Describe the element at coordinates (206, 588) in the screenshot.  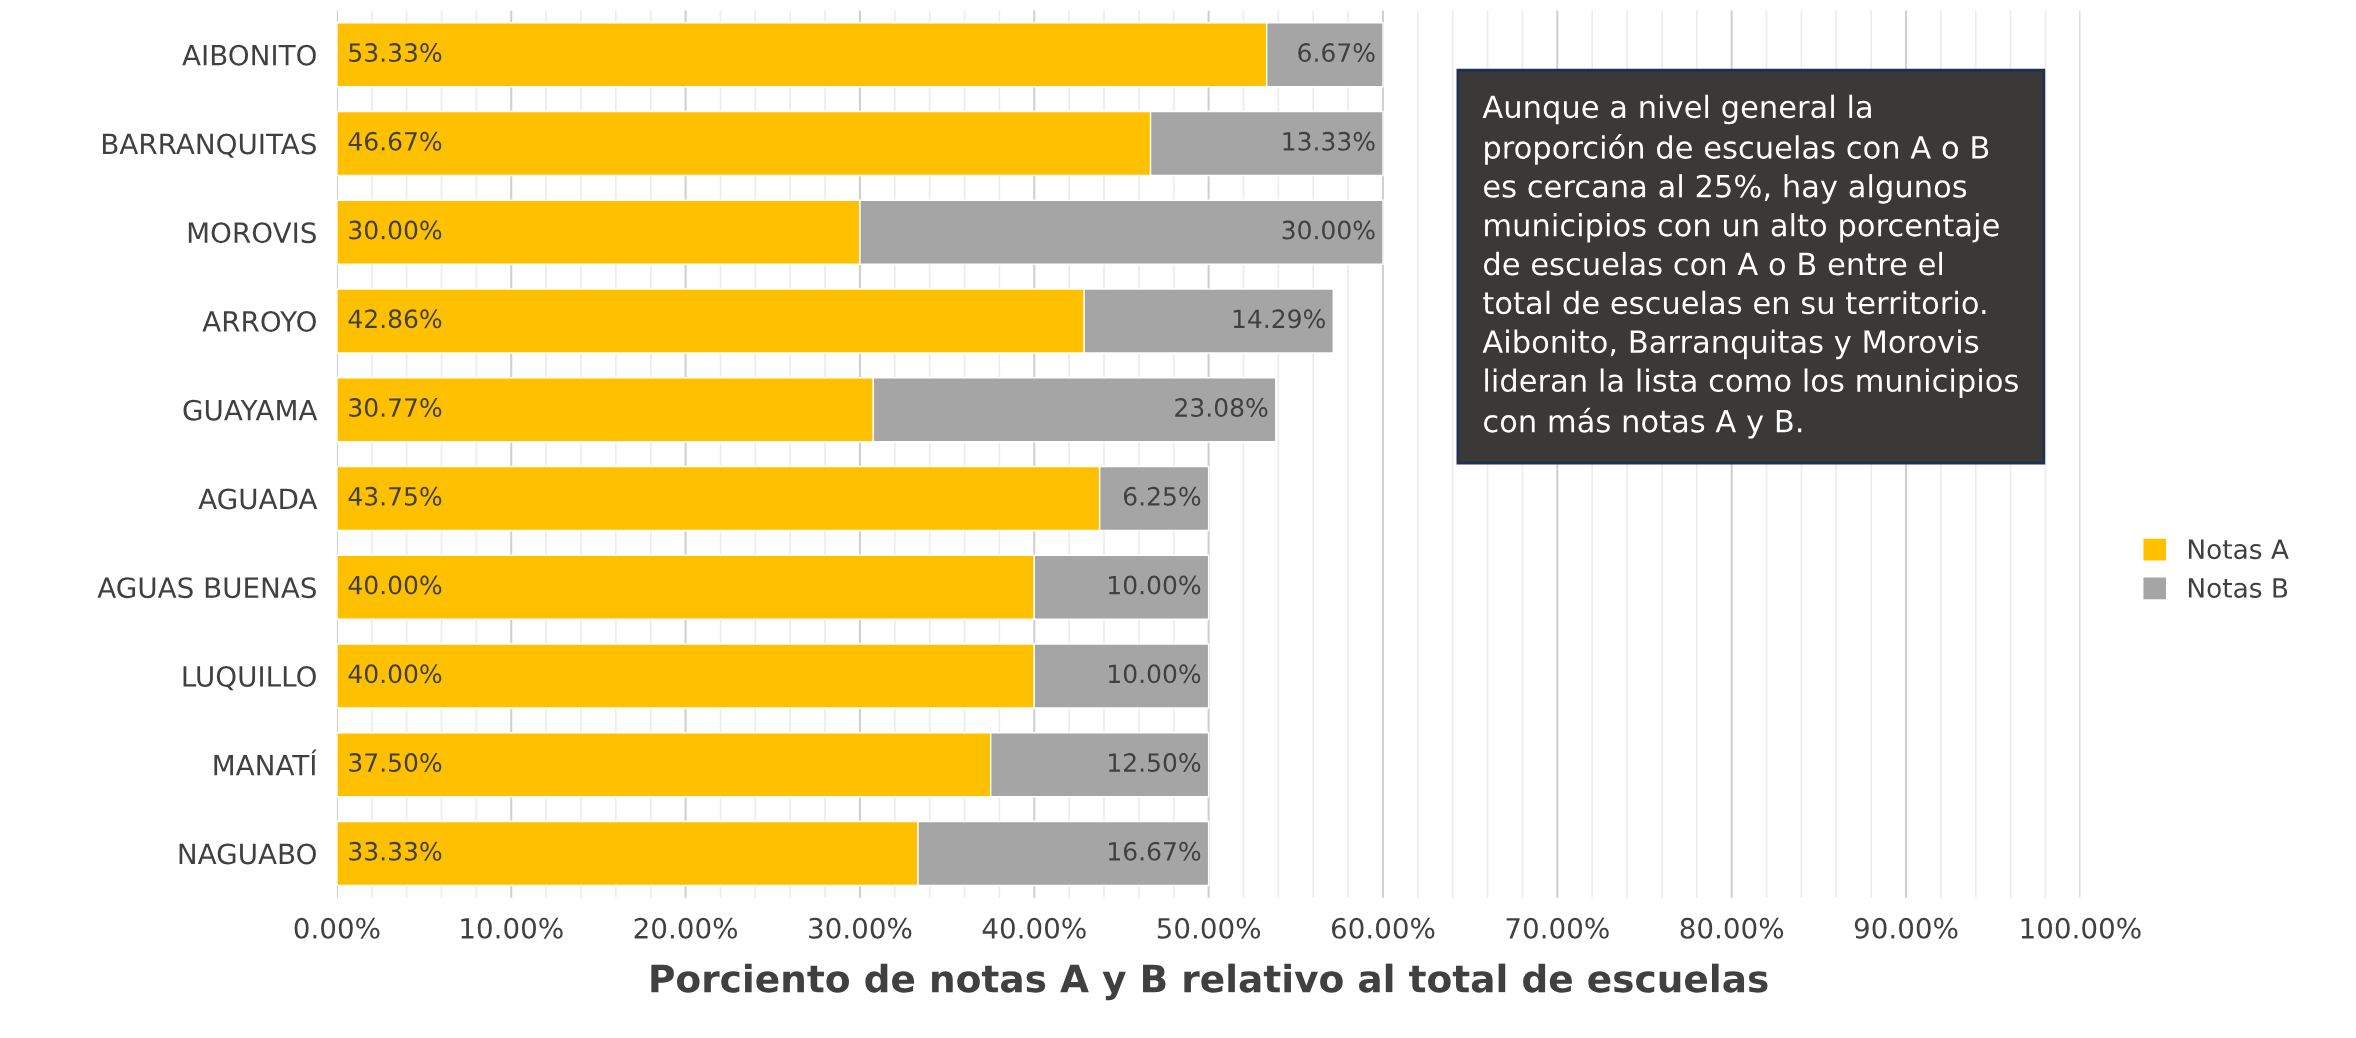
I see `y-tick-label: AGUAS BUENAS` at that location.